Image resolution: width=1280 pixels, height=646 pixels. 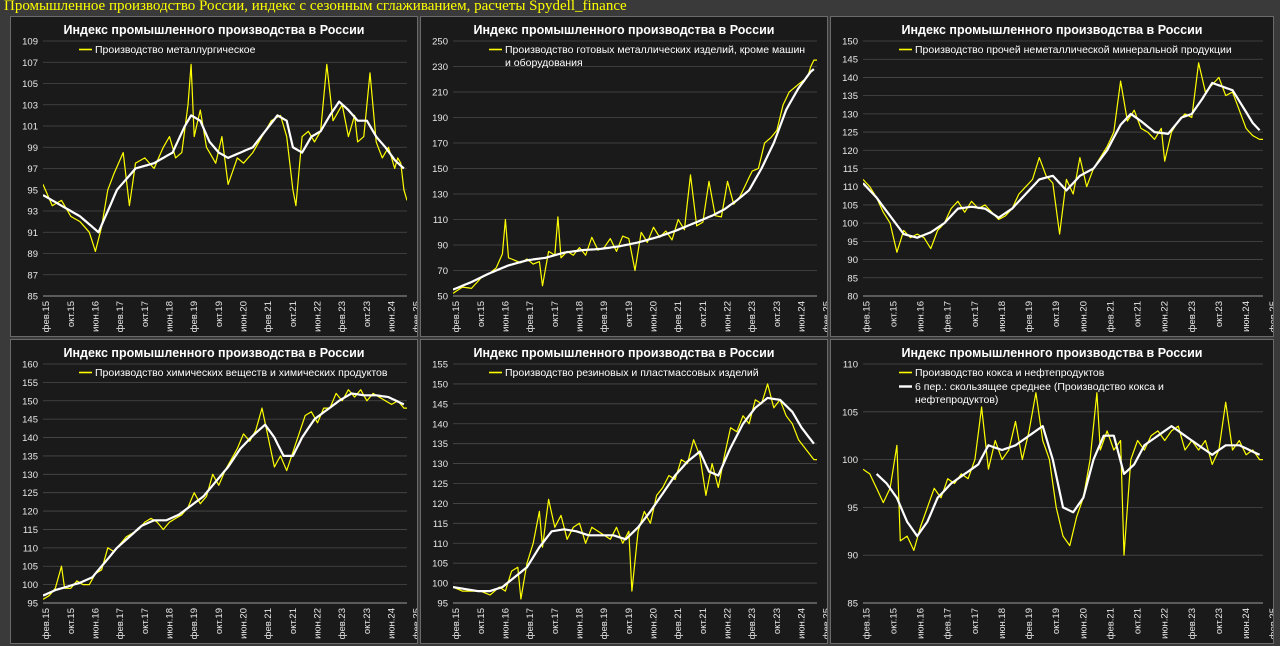 What do you see at coordinates (852, 297) in the screenshot?
I see `y-tick-label: 80` at bounding box center [852, 297].